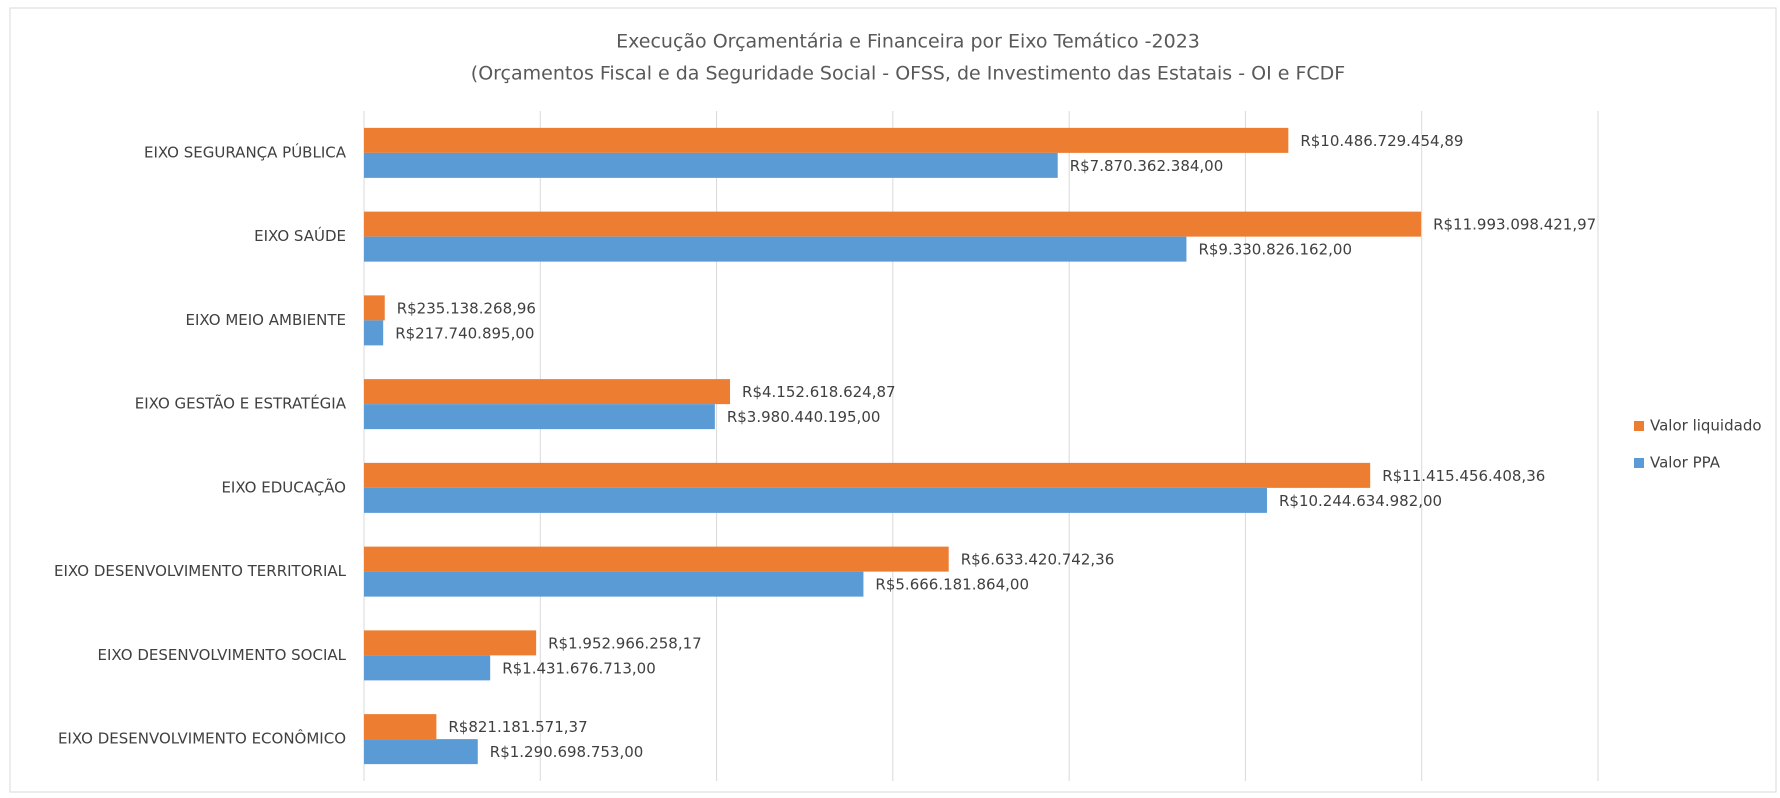  I want to click on data-label: R$7.870.362.384,00, so click(1147, 166).